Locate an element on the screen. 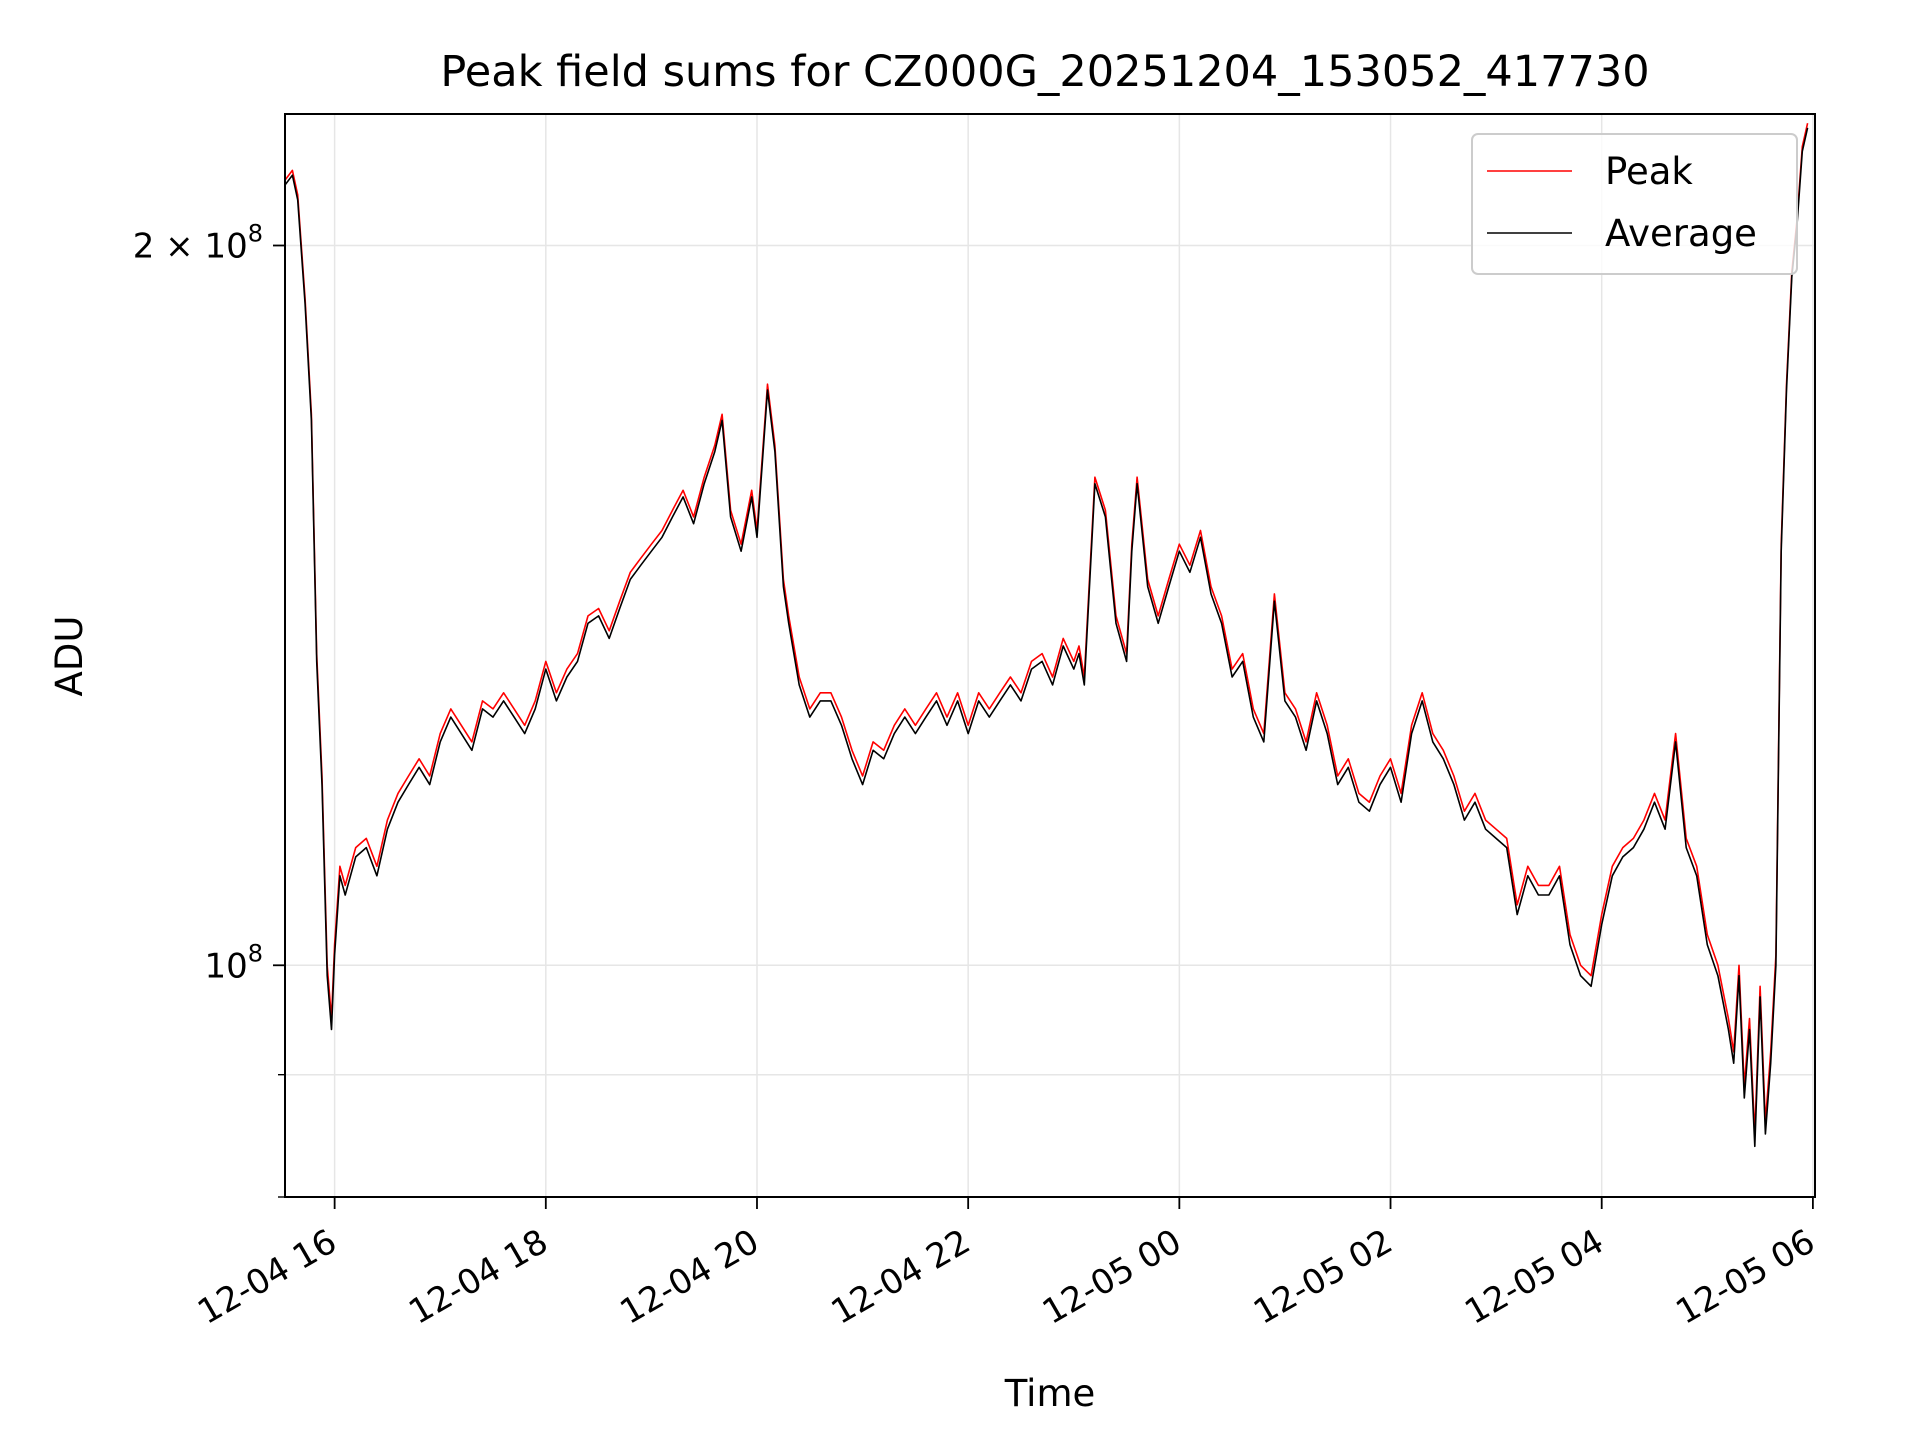 This screenshot has height=1440, width=1920. x-tick-label: 12-05 02 is located at coordinates (1323, 1277).